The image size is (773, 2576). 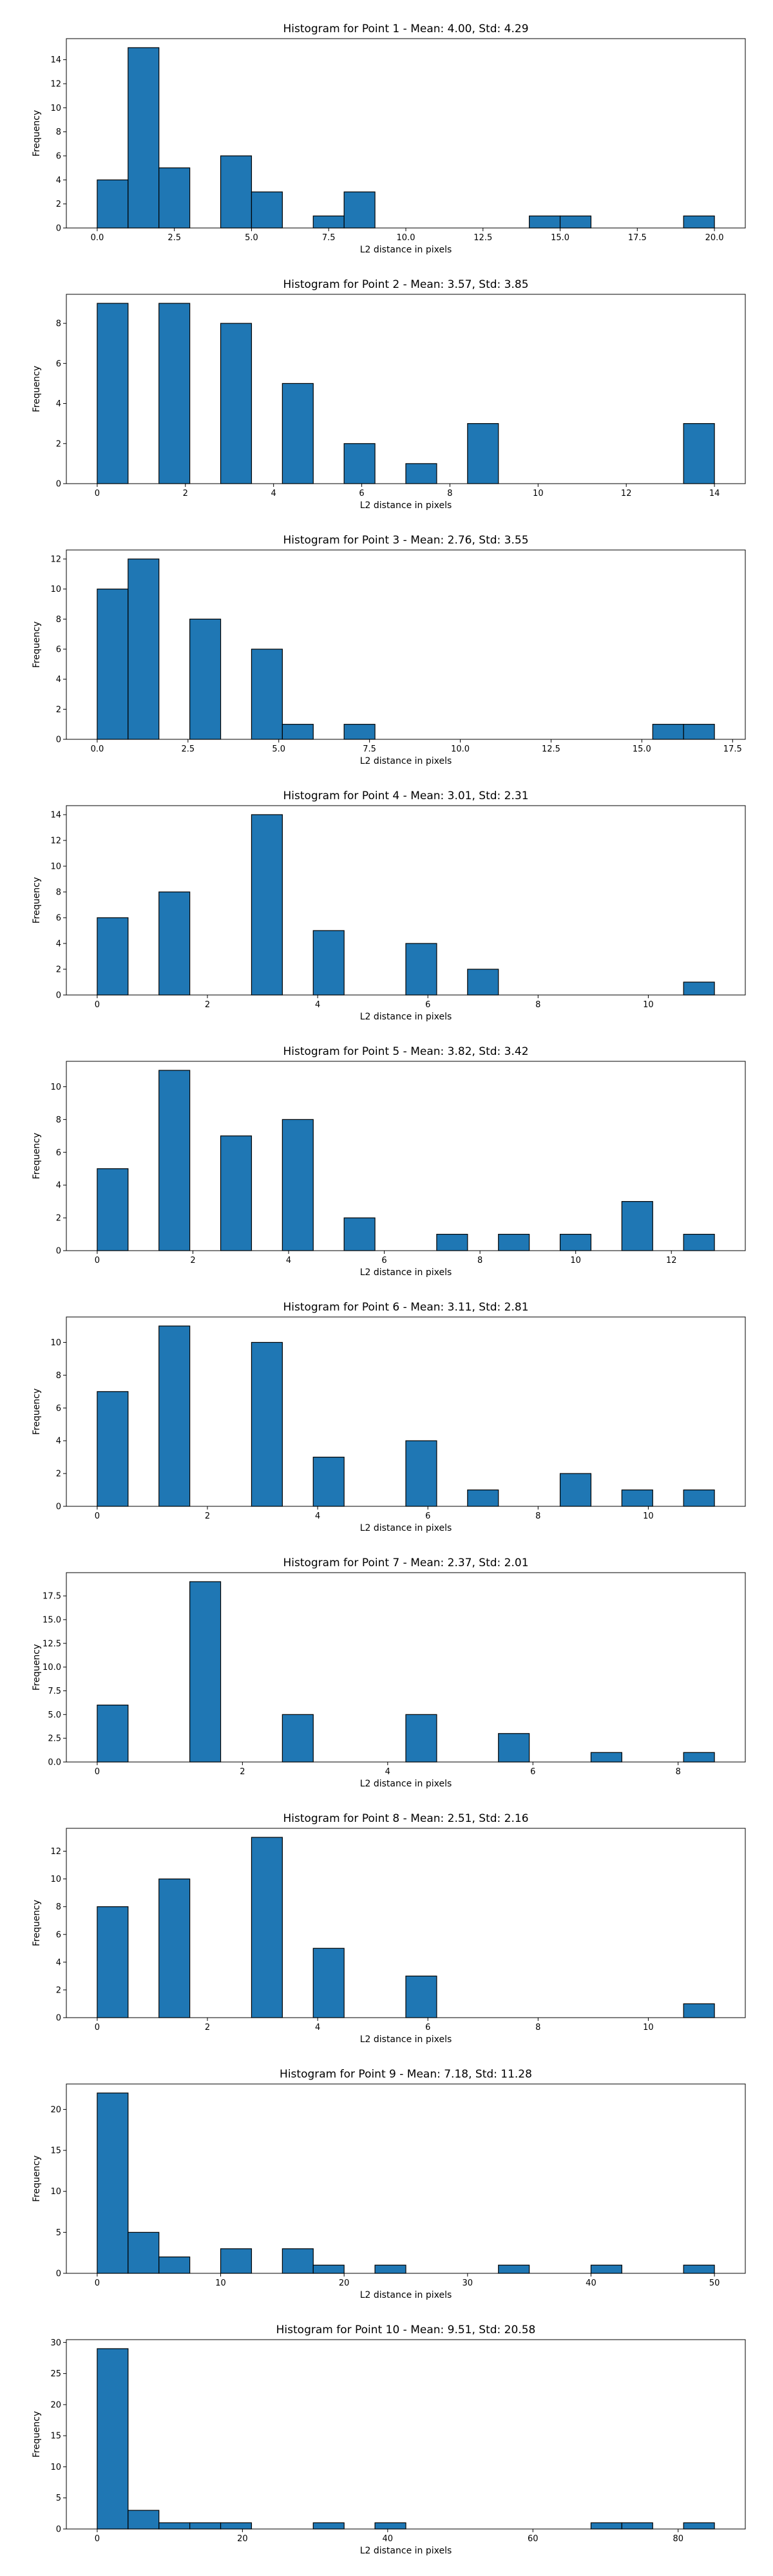 I want to click on plot-area-frame, so click(x=406, y=1923).